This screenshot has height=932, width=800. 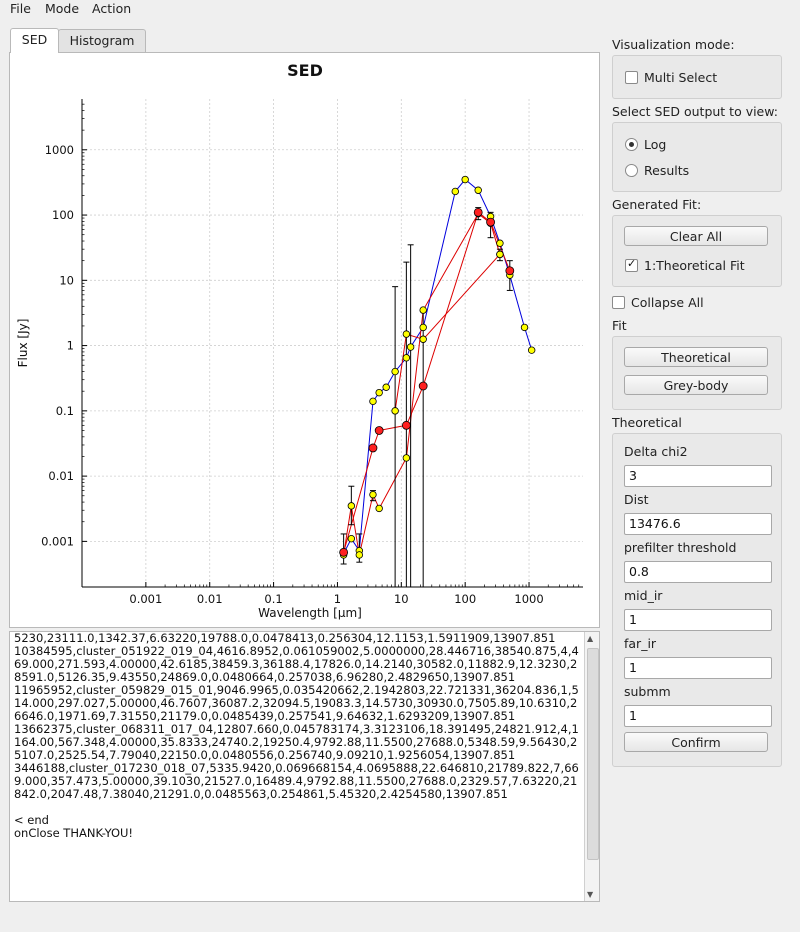 I want to click on y-tick-label: 10, so click(x=66, y=280).